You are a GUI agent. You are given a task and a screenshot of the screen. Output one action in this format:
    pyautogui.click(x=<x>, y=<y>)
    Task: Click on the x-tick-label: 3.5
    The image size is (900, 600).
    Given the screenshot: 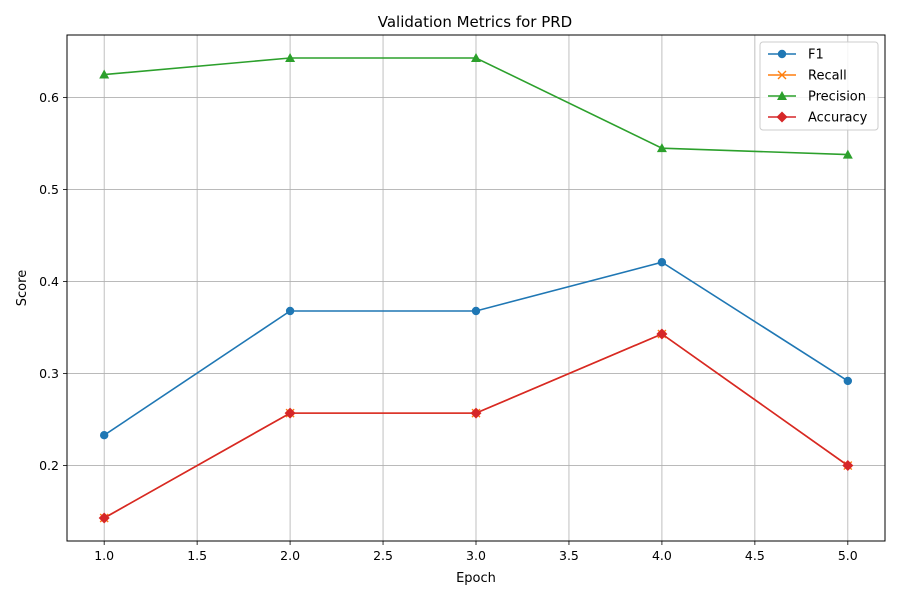 What is the action you would take?
    pyautogui.click(x=569, y=555)
    